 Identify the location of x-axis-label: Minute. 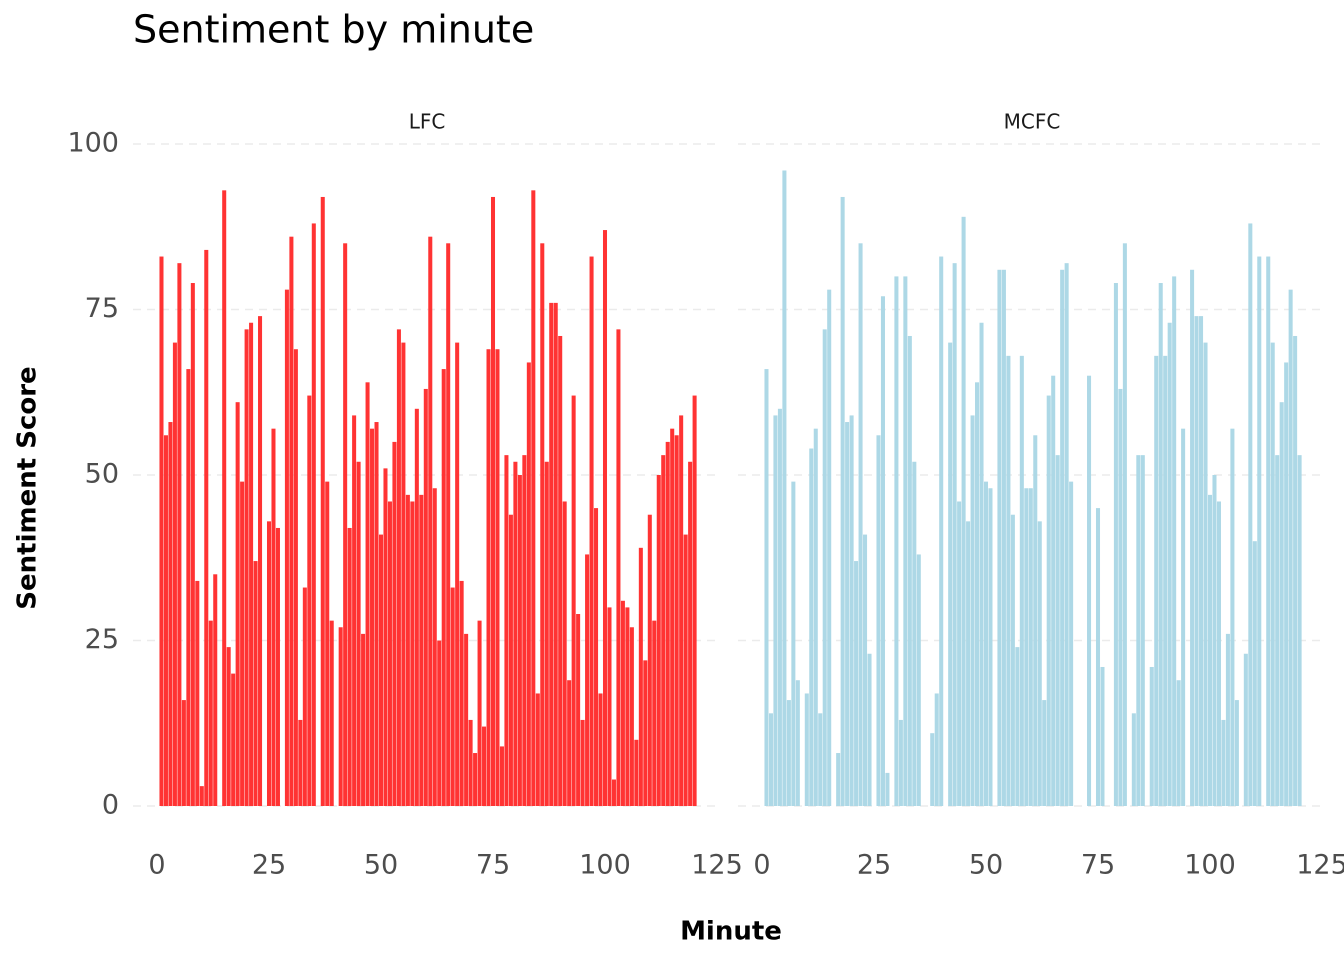
(731, 932).